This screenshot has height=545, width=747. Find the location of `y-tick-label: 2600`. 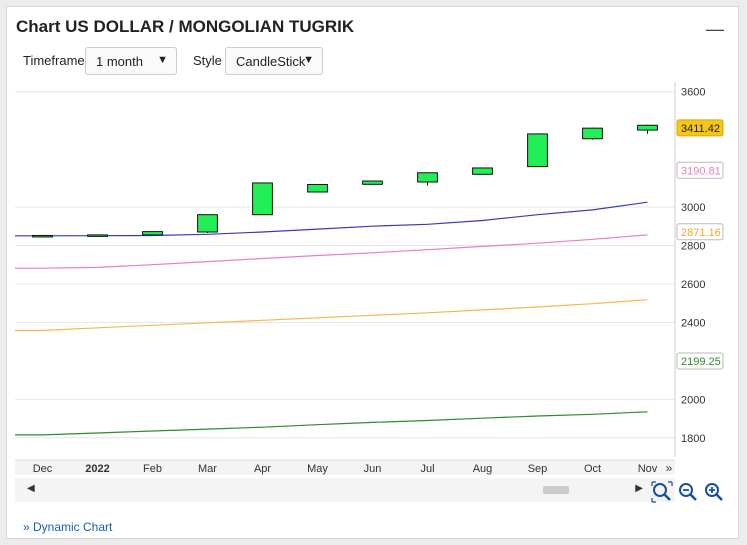

y-tick-label: 2600 is located at coordinates (693, 285).